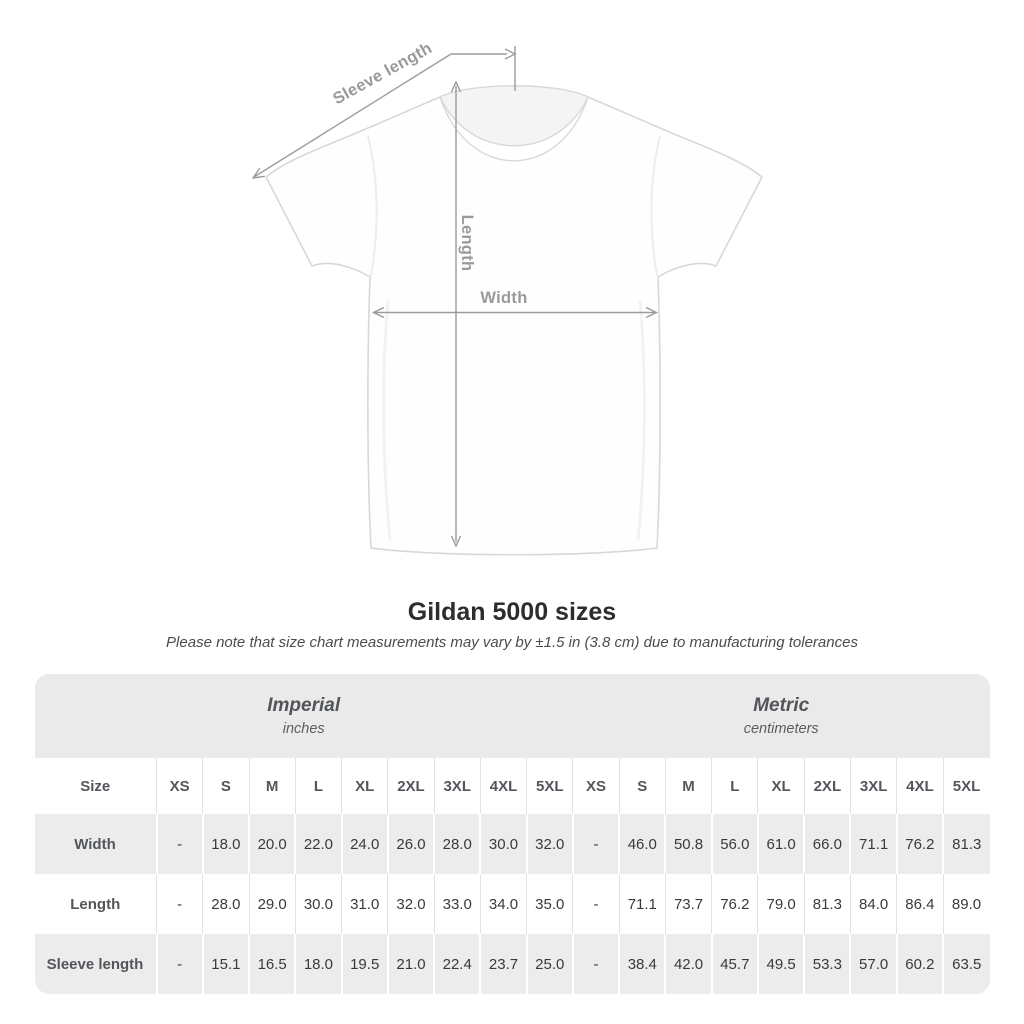  What do you see at coordinates (95, 844) in the screenshot?
I see `row-label: Width` at bounding box center [95, 844].